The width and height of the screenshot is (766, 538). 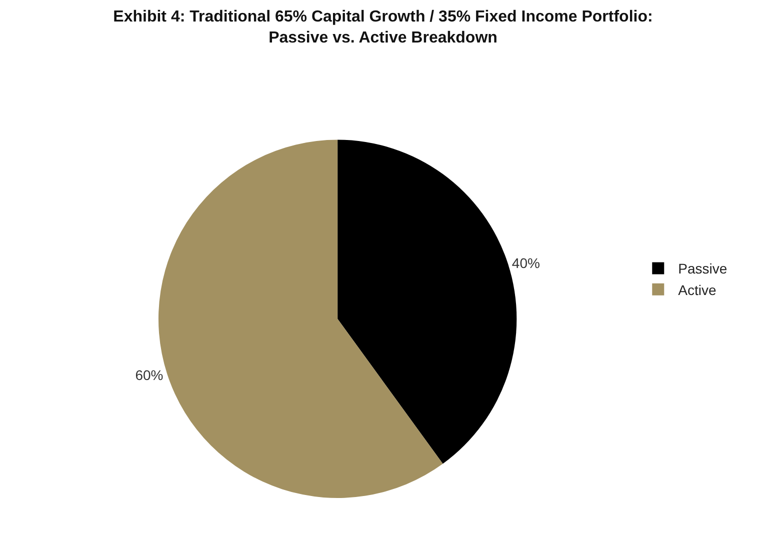 What do you see at coordinates (526, 262) in the screenshot?
I see `data-label: 40%` at bounding box center [526, 262].